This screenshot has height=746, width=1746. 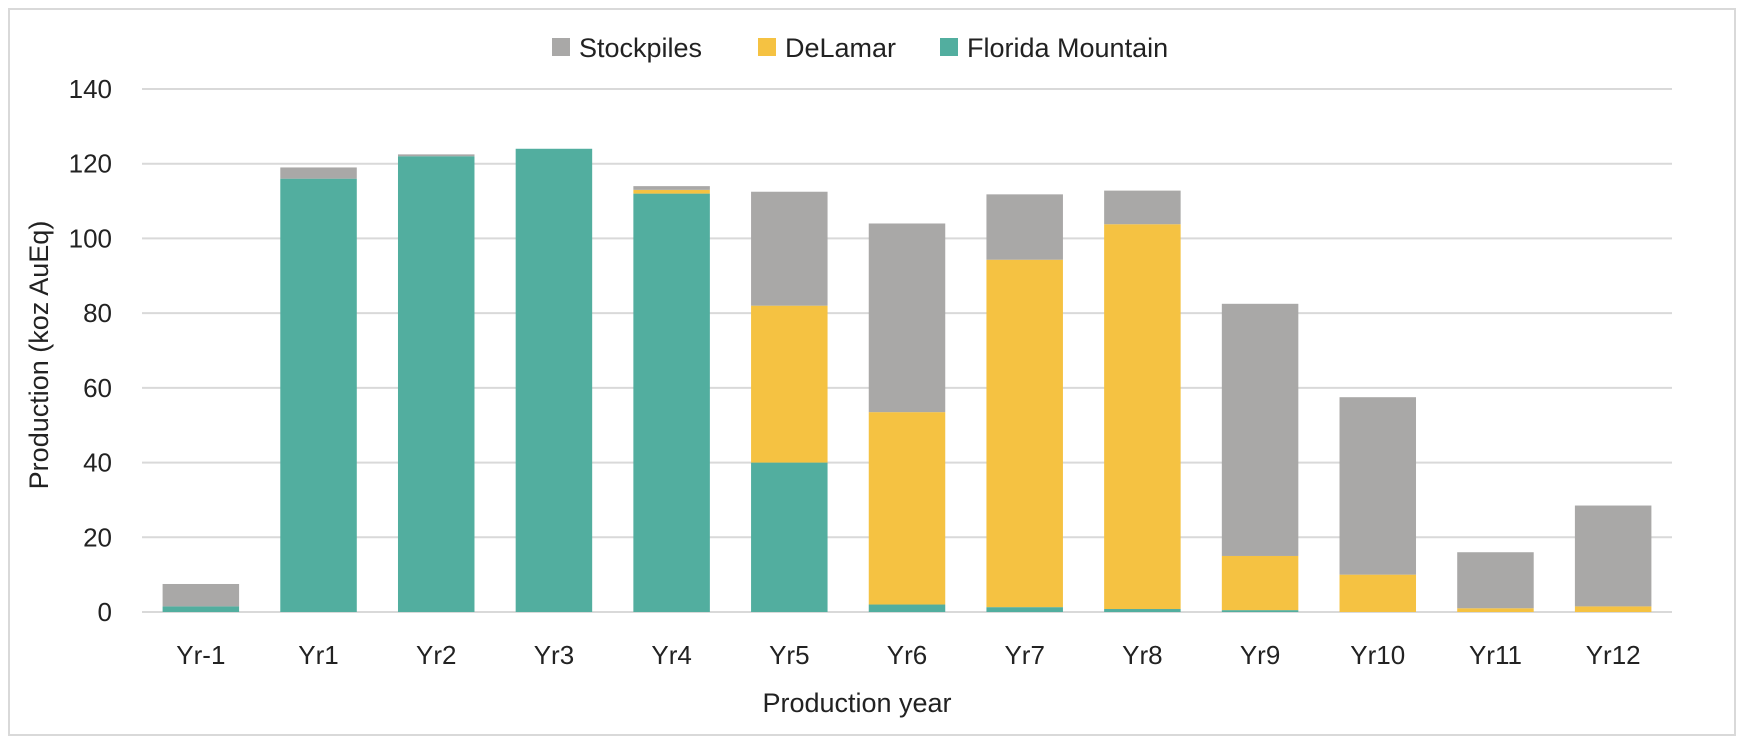 What do you see at coordinates (436, 155) in the screenshot?
I see `bar-segment-stockpiles-yr2` at bounding box center [436, 155].